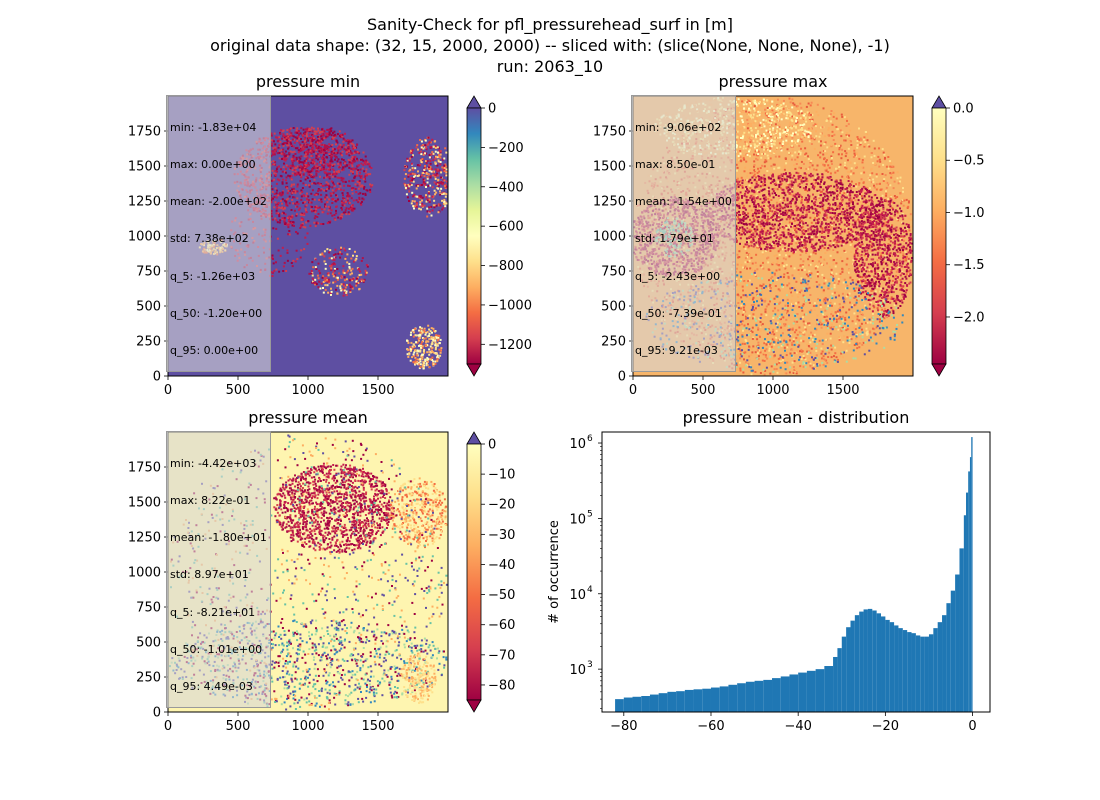 The image size is (1100, 800). What do you see at coordinates (590, 665) in the screenshot?
I see `hist-y-tick-exponent: 3` at bounding box center [590, 665].